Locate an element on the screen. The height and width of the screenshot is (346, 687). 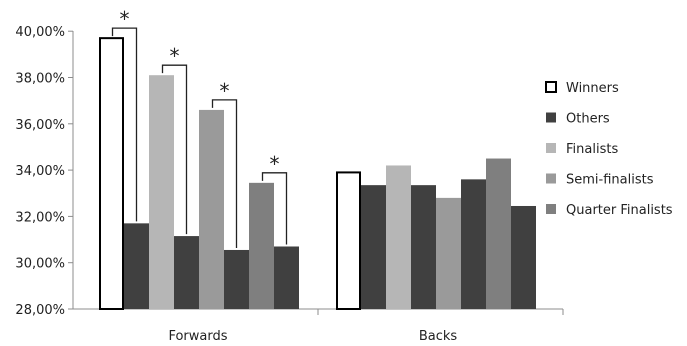
y-tick-label: 40,00% is located at coordinates (40, 32).